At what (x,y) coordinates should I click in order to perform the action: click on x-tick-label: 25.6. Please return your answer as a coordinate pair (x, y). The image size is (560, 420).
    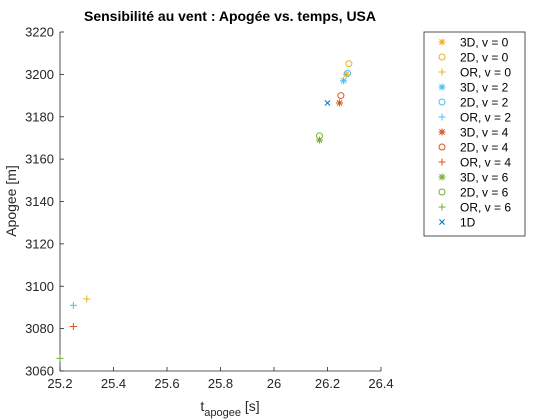
    Looking at the image, I should click on (166, 383).